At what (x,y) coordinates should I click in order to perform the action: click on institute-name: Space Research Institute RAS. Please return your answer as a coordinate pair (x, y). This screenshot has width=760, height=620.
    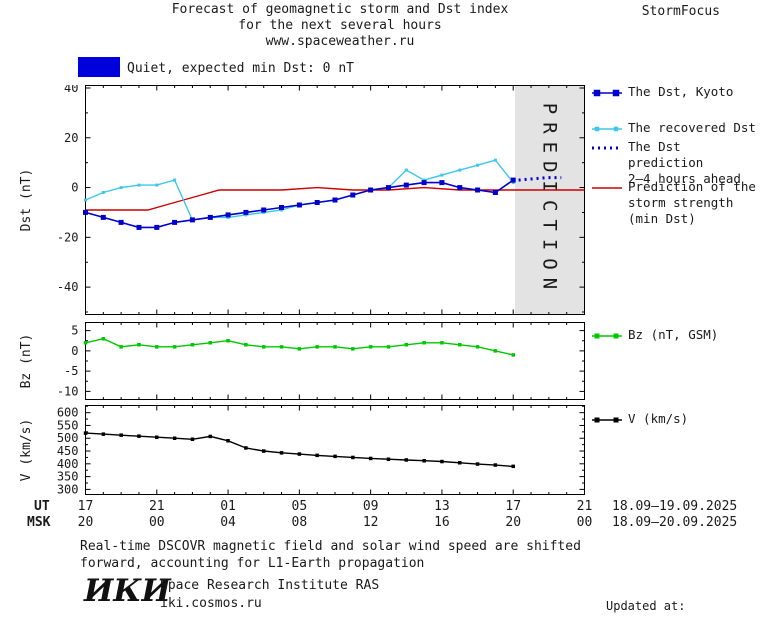
    Looking at the image, I should click on (270, 585).